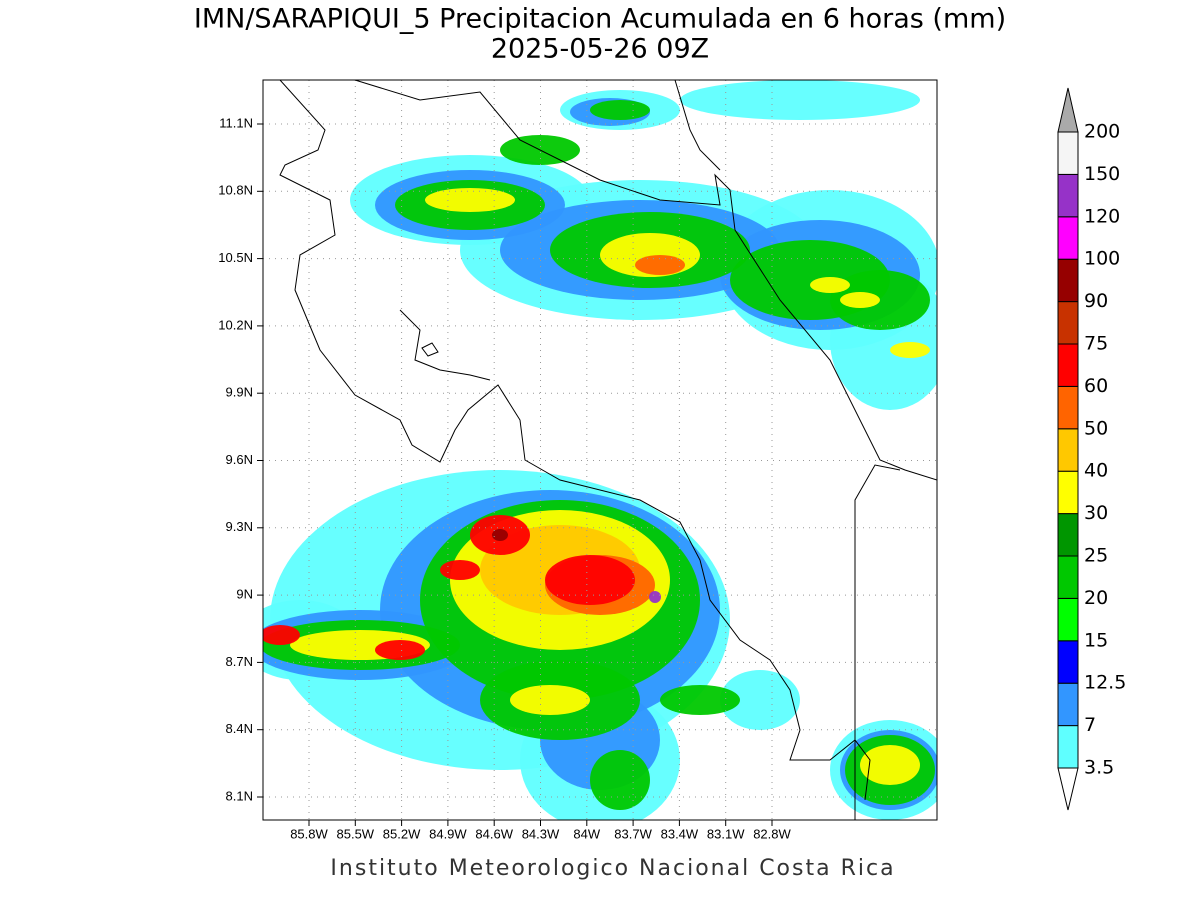  What do you see at coordinates (239, 728) in the screenshot?
I see `lat-tick-label: 8.4N` at bounding box center [239, 728].